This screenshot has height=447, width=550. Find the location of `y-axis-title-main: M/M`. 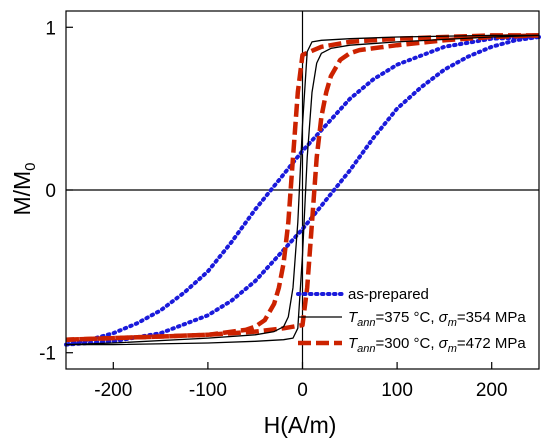

y-axis-title-main: M/M is located at coordinates (22, 193).